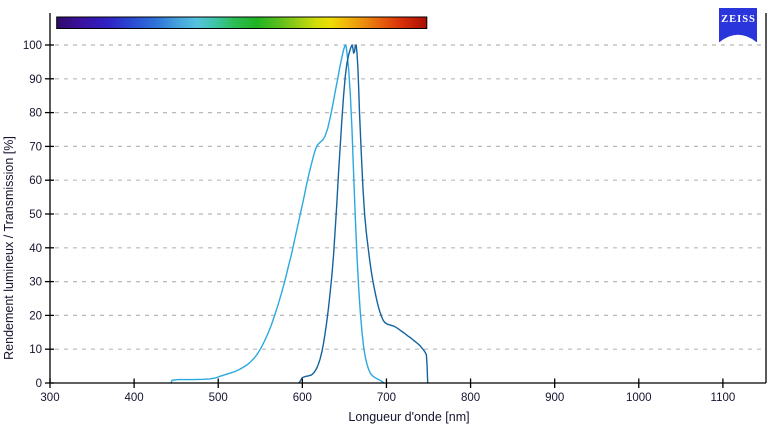 The image size is (783, 426). What do you see at coordinates (302, 398) in the screenshot?
I see `x-tick-label-600: 600` at bounding box center [302, 398].